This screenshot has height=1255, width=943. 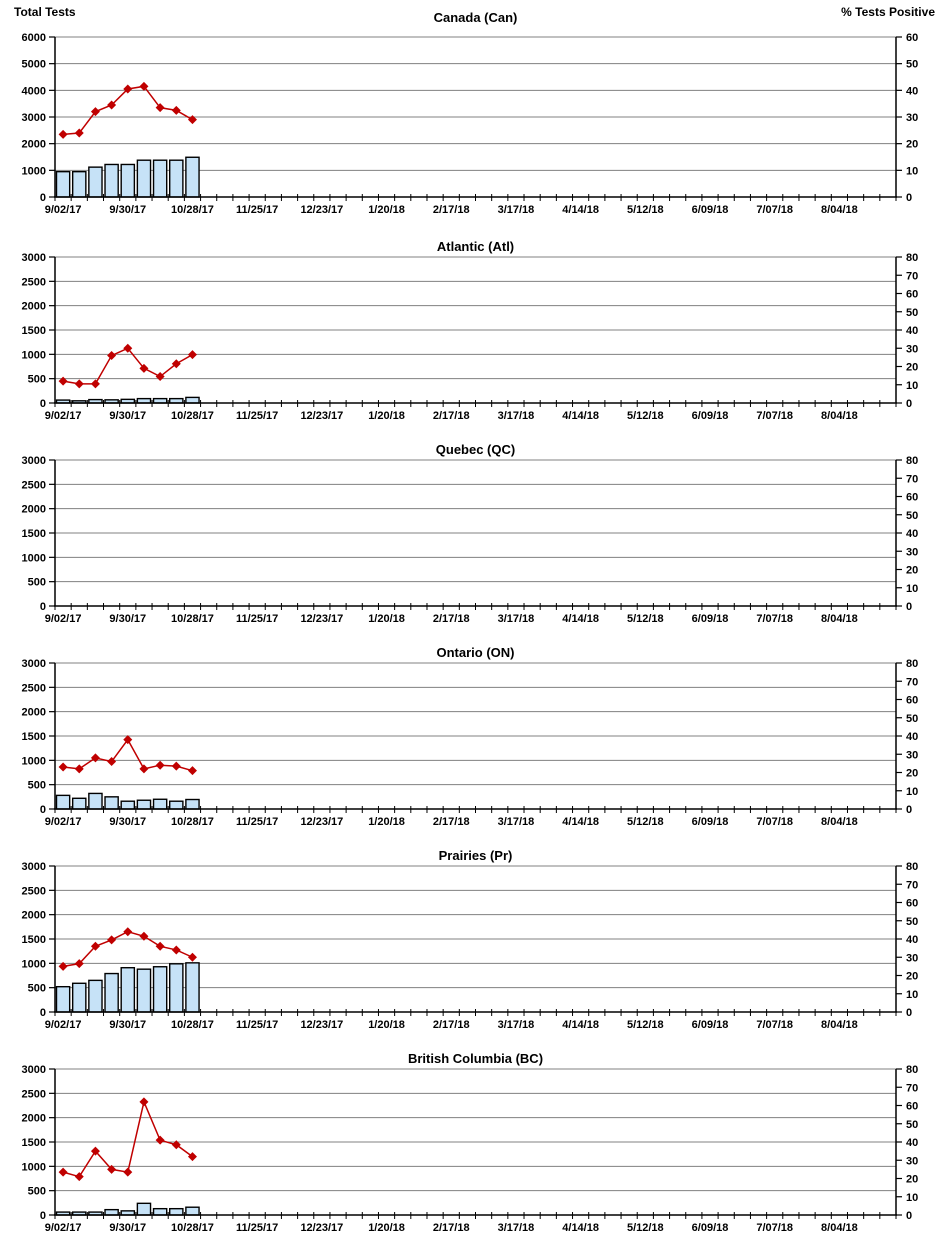 I want to click on x-tick-label: 6/09/18, so click(x=710, y=416).